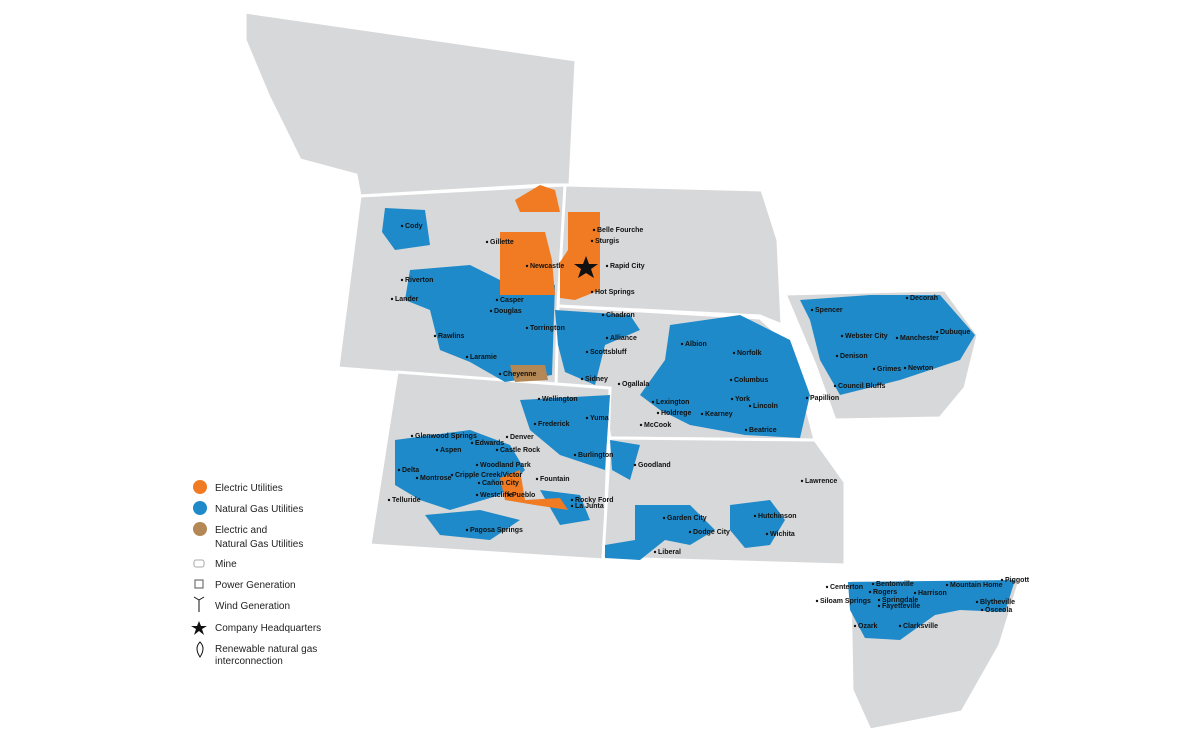  I want to click on city-label: Webster City, so click(866, 336).